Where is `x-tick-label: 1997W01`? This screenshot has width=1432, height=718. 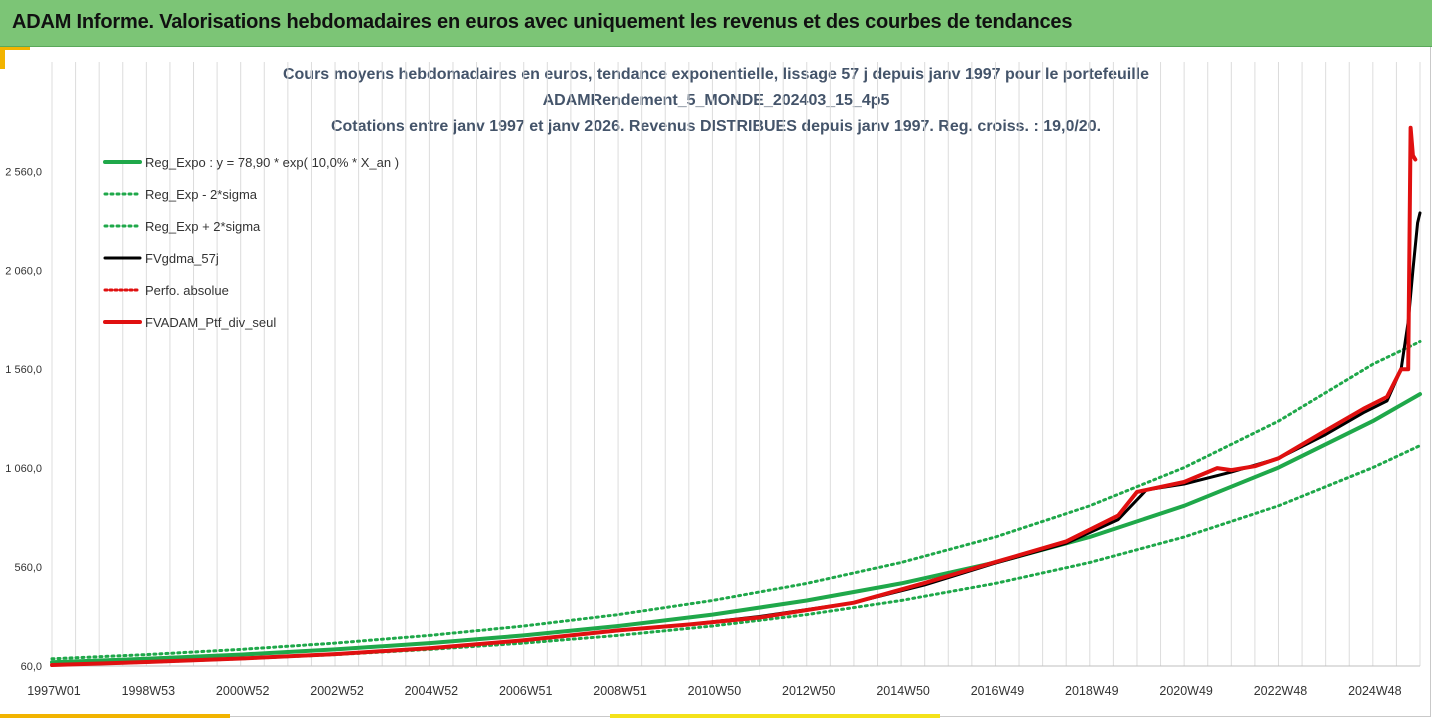
x-tick-label: 1997W01 is located at coordinates (54, 691).